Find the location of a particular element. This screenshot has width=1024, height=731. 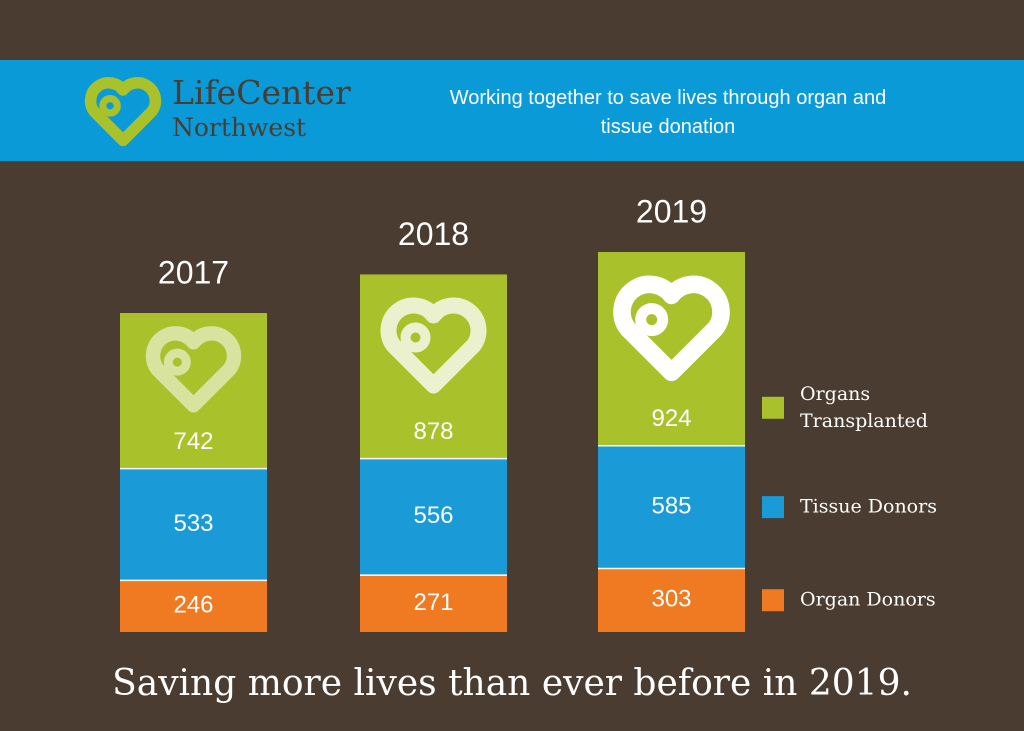

legend-label: Tissue Donors is located at coordinates (868, 506).